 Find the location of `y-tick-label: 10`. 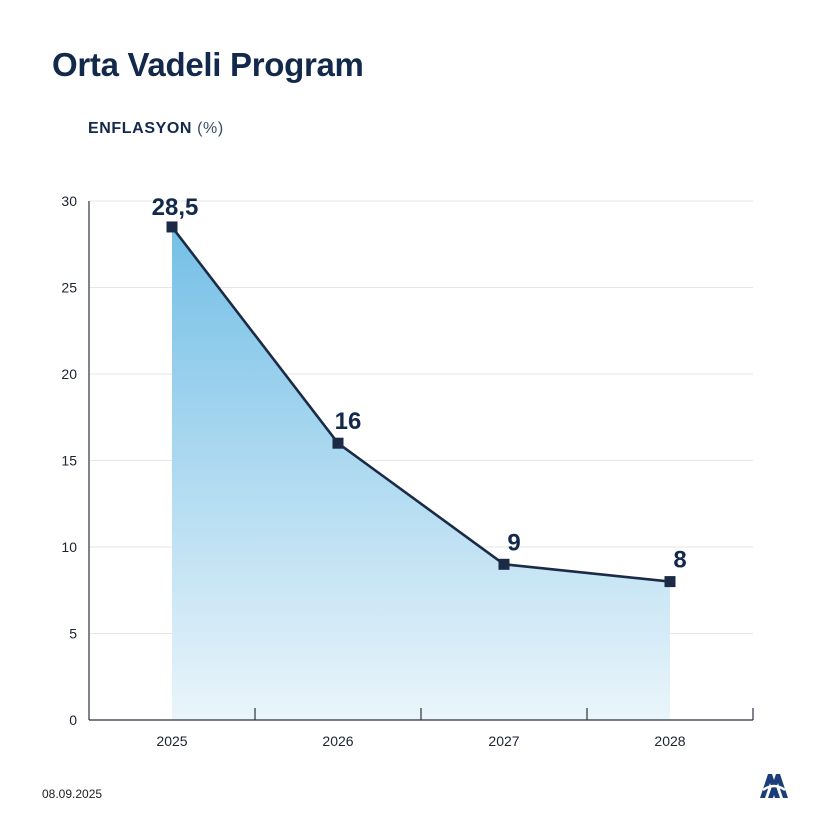

y-tick-label: 10 is located at coordinates (69, 547).